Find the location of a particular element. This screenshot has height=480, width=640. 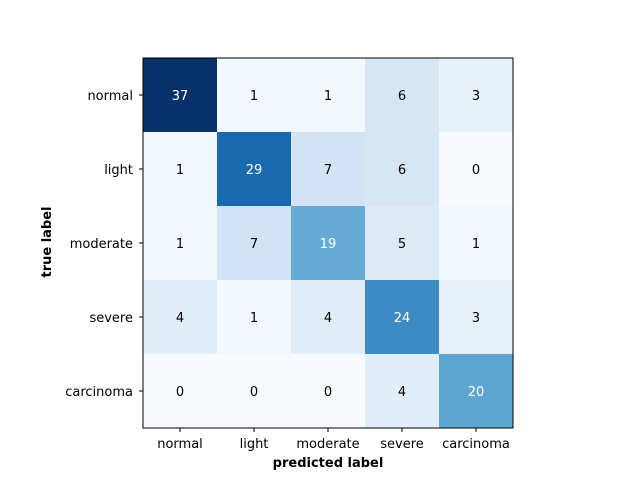

x-axis-ticks: normal light moderate severe carcinoma is located at coordinates (333, 440).